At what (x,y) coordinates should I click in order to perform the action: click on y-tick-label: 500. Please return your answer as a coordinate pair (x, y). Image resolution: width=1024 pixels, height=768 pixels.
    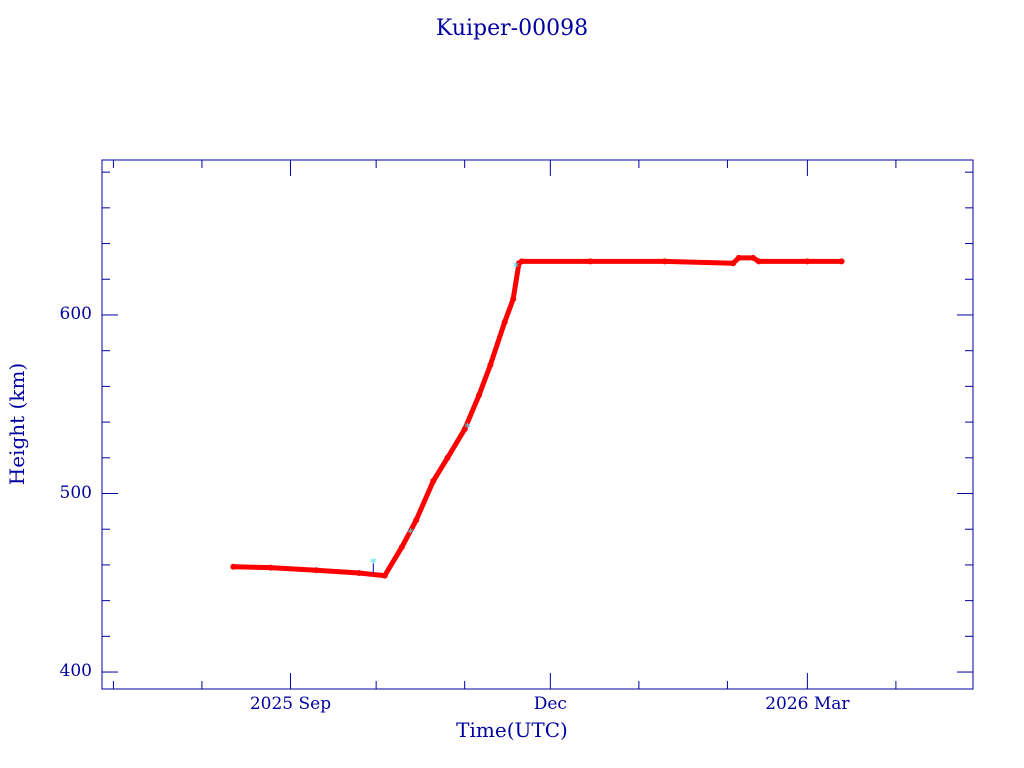
    Looking at the image, I should click on (75, 492).